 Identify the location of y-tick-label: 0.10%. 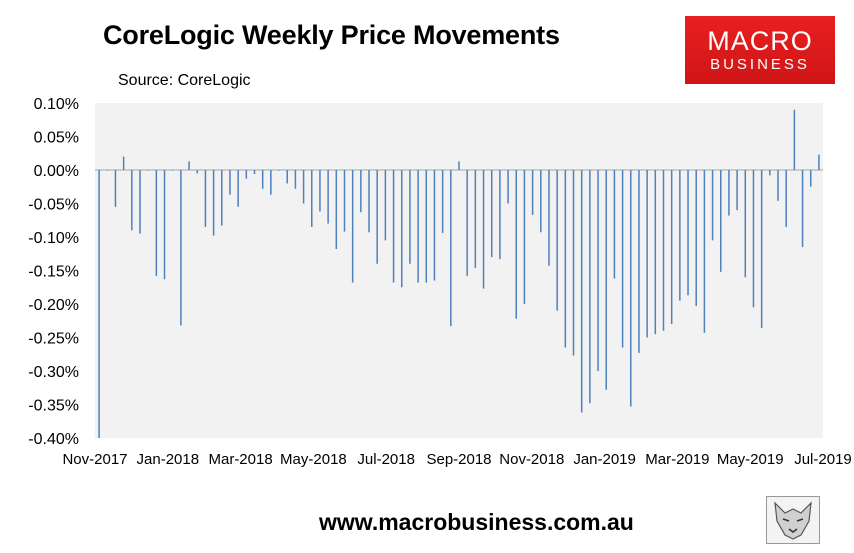
(56, 104).